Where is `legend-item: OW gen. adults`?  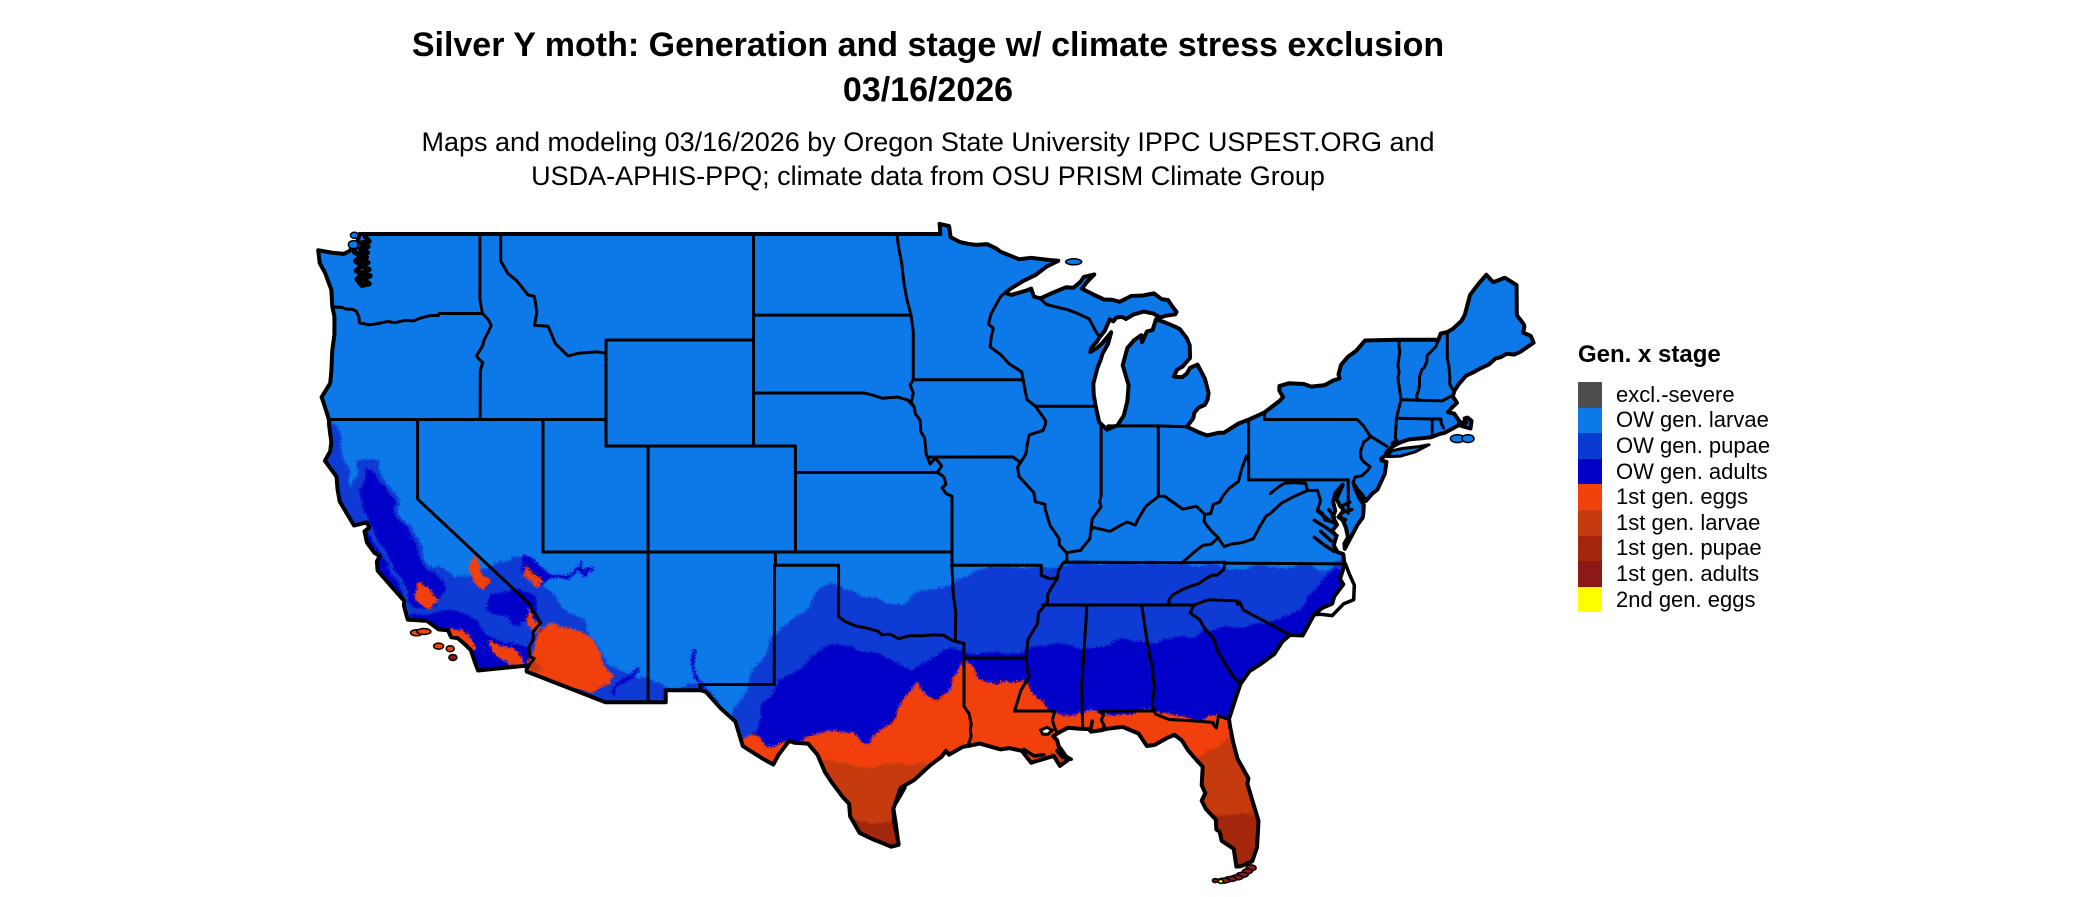 legend-item: OW gen. adults is located at coordinates (1674, 472).